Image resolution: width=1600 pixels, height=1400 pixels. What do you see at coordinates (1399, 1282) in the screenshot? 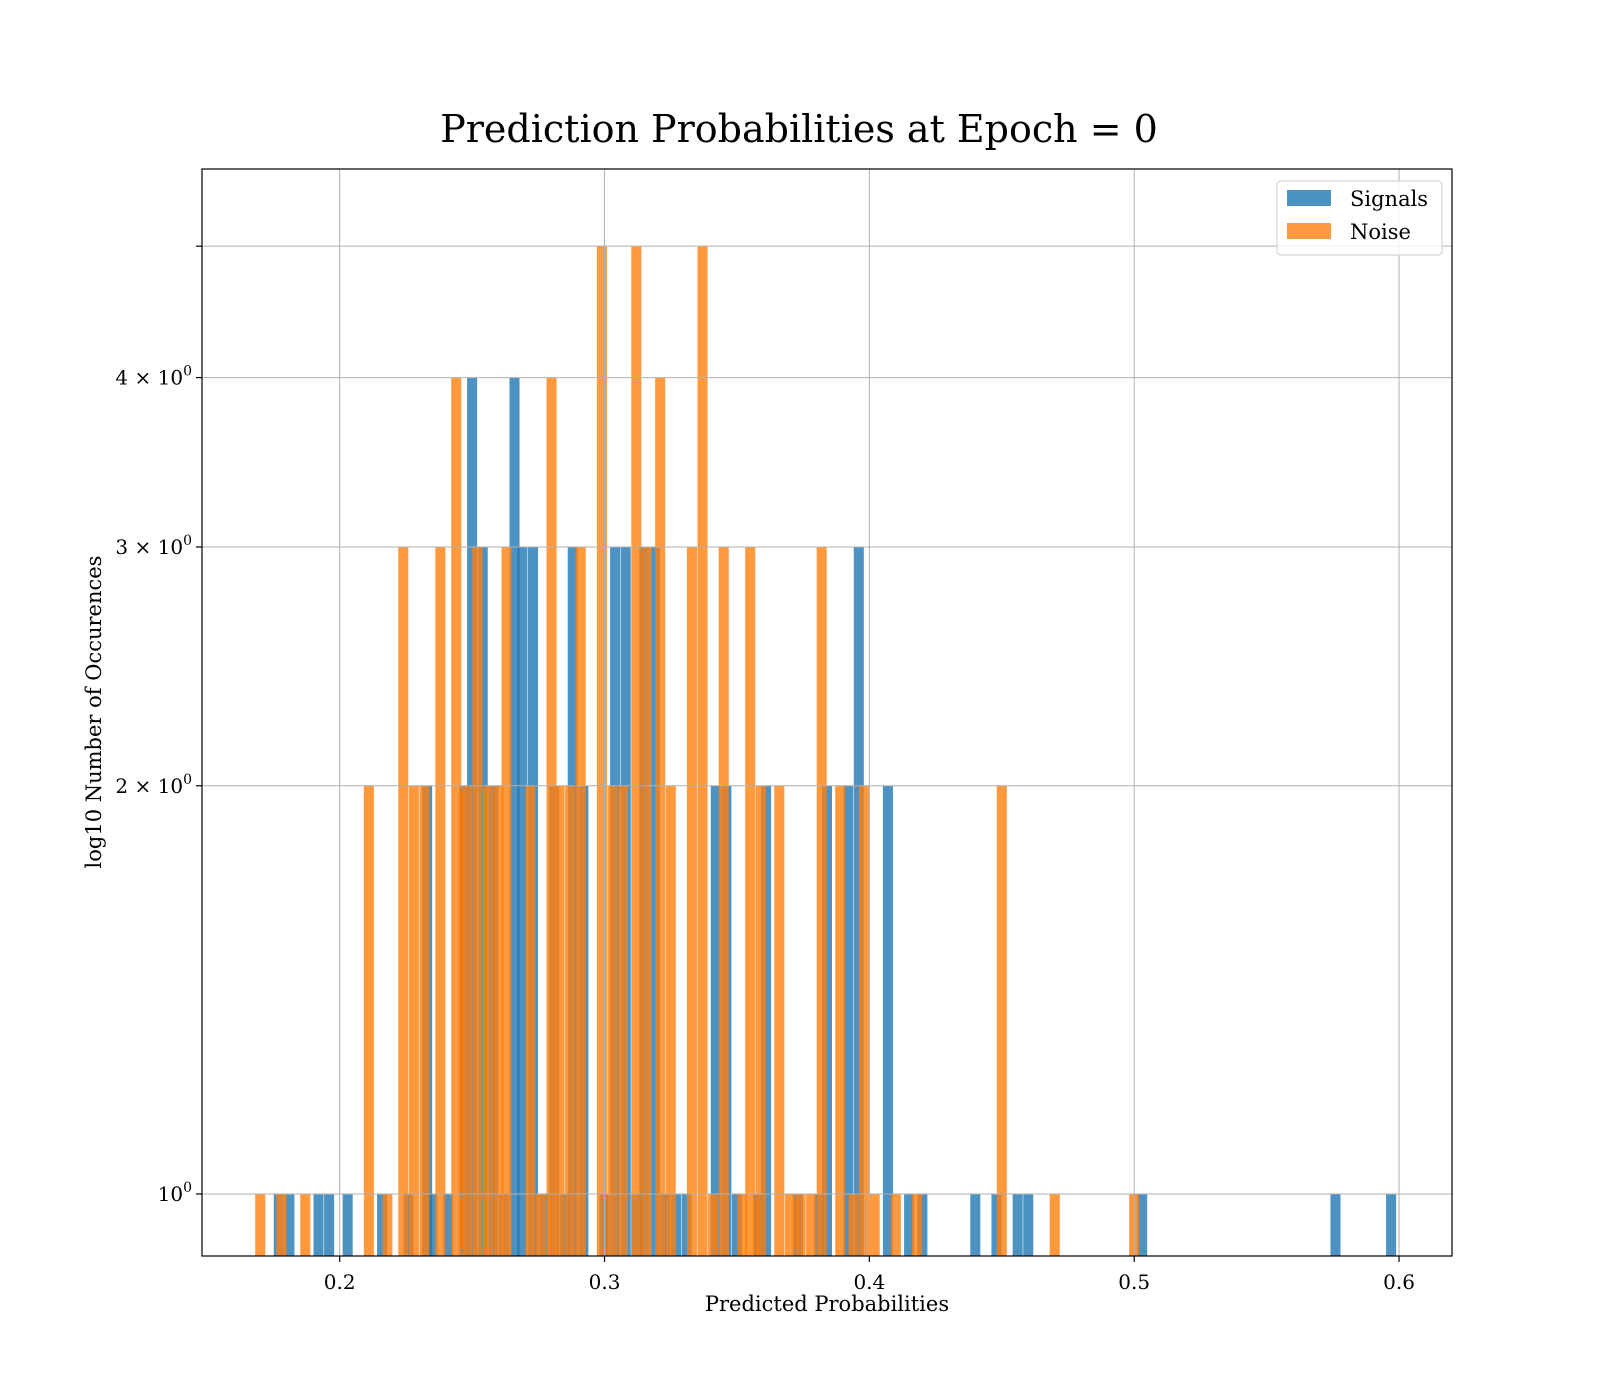
I see `x-tick-label: 0.6` at bounding box center [1399, 1282].